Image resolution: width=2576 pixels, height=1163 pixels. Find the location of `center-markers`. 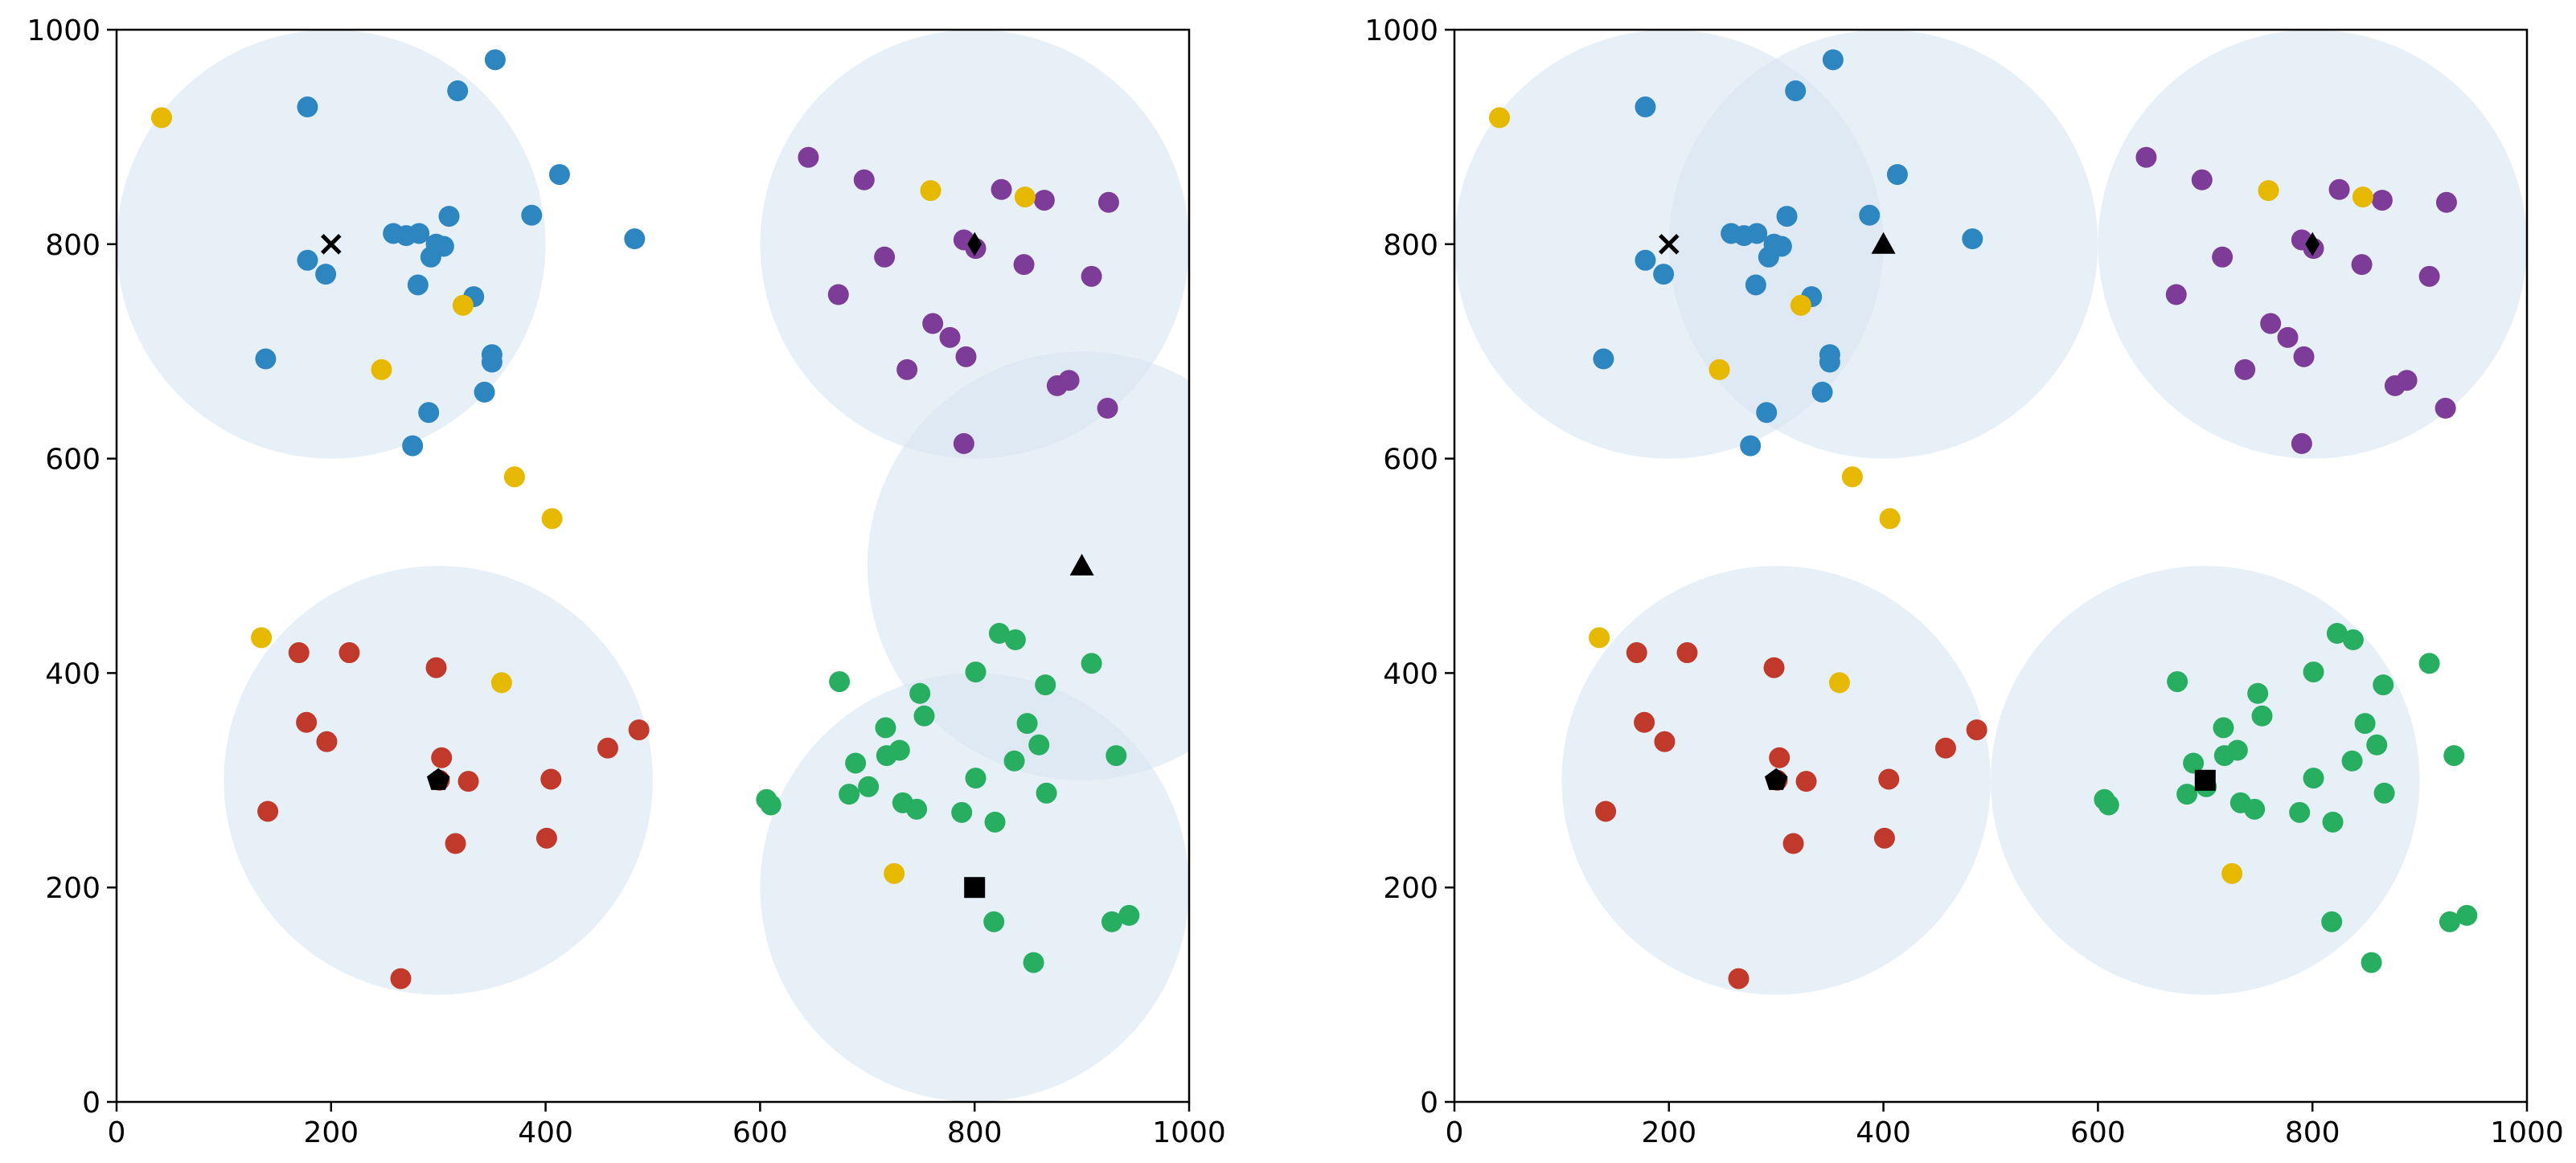

center-markers is located at coordinates (1989, 511).